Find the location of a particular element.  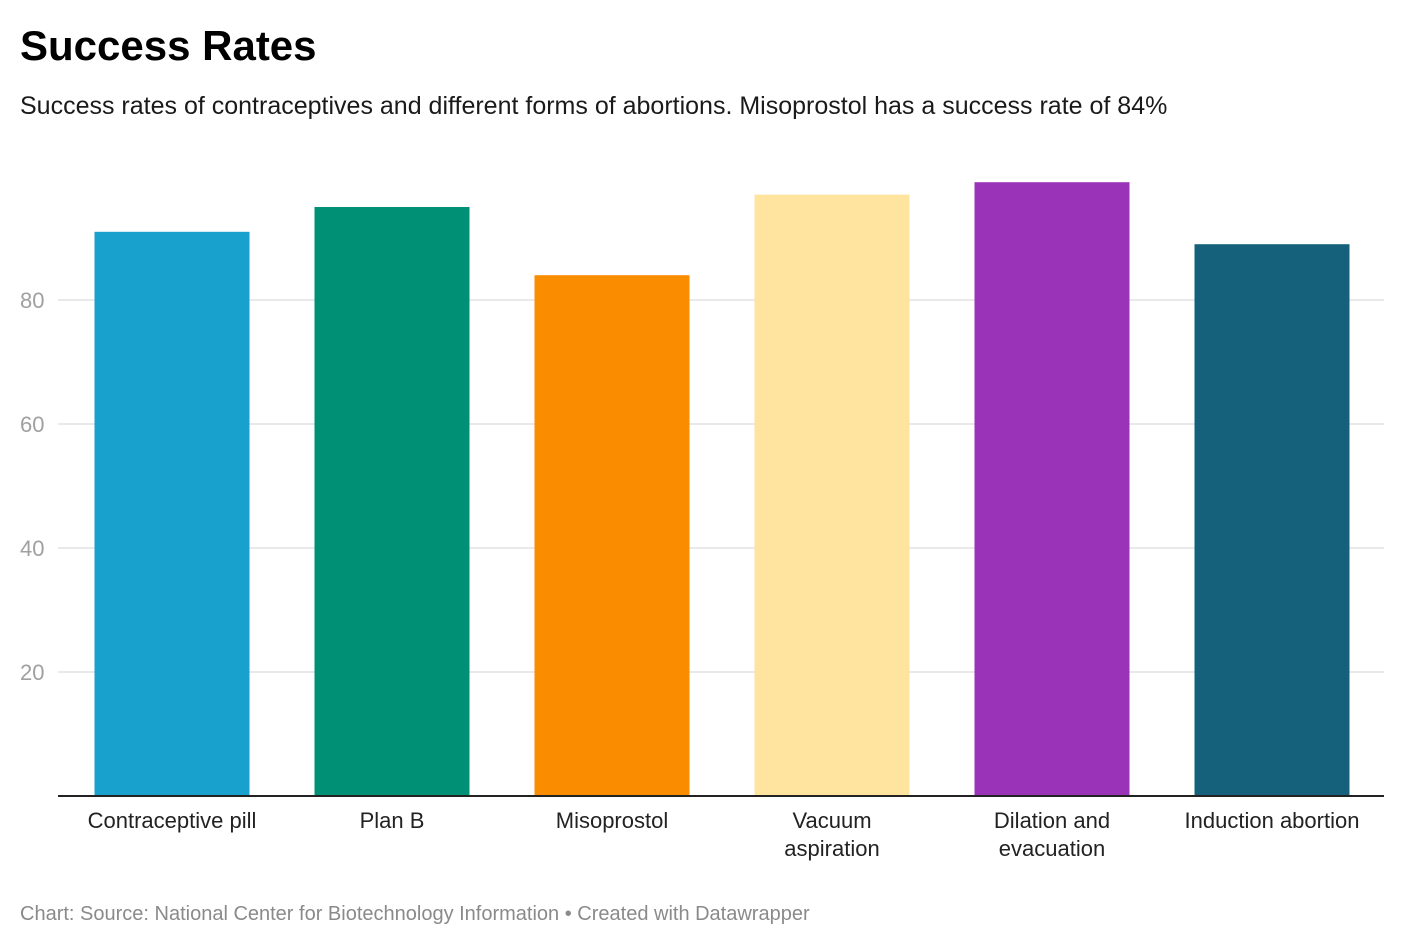

chart-title: Success Rates is located at coordinates (168, 45).